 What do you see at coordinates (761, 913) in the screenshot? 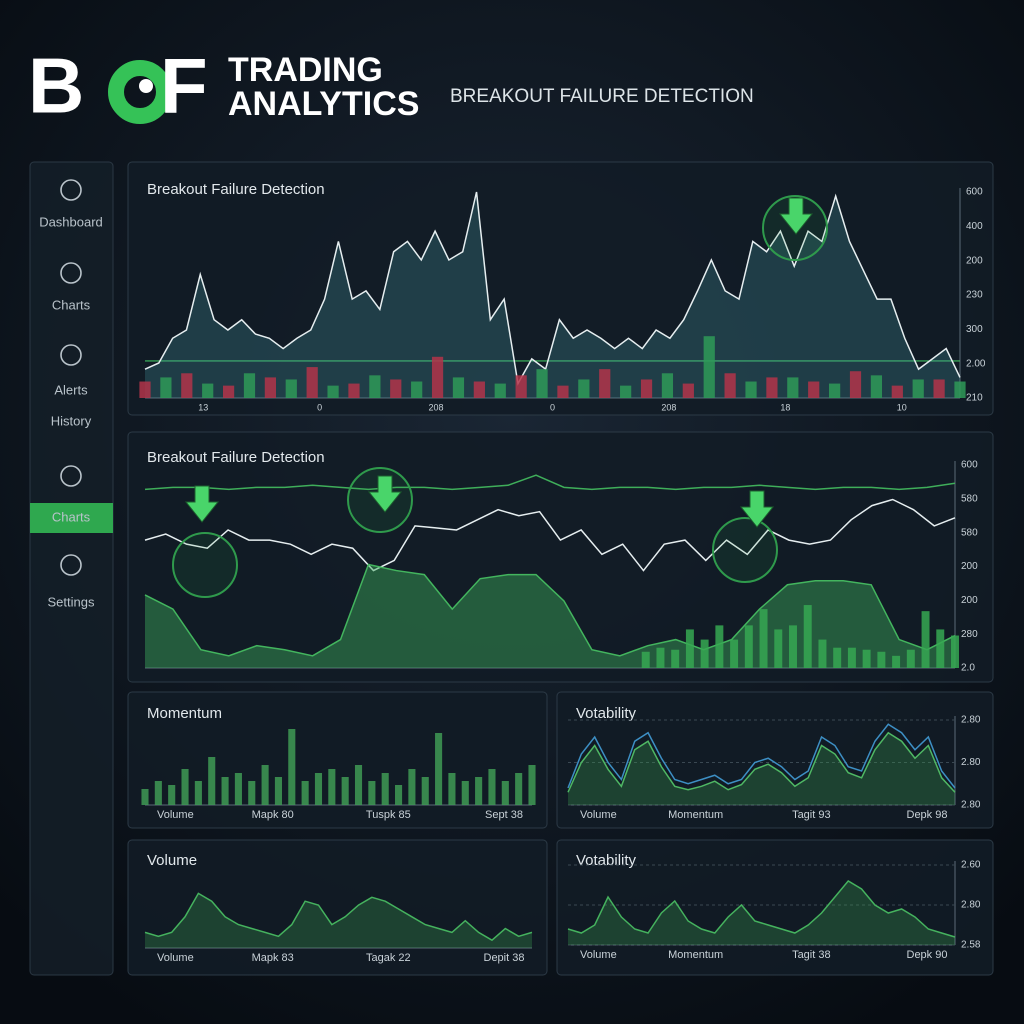
I see `area` at bounding box center [761, 913].